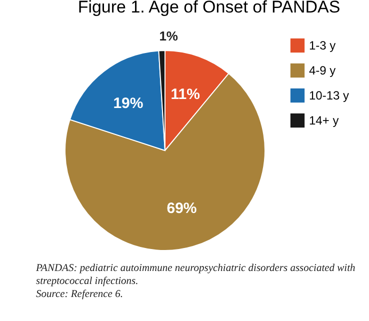  I want to click on data-label: 69%, so click(181, 209).